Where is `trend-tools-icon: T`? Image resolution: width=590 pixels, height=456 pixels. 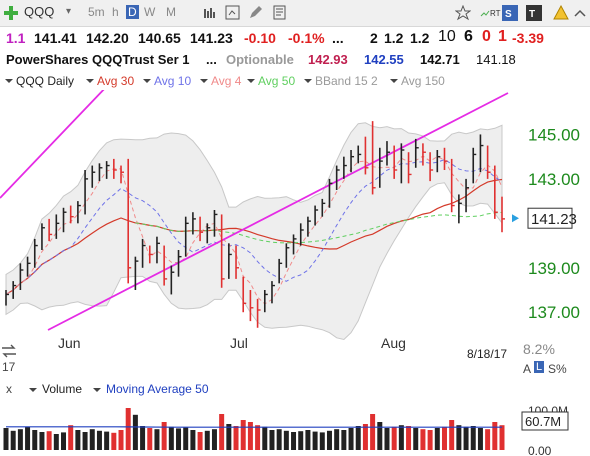
trend-tools-icon: T is located at coordinates (536, 13).